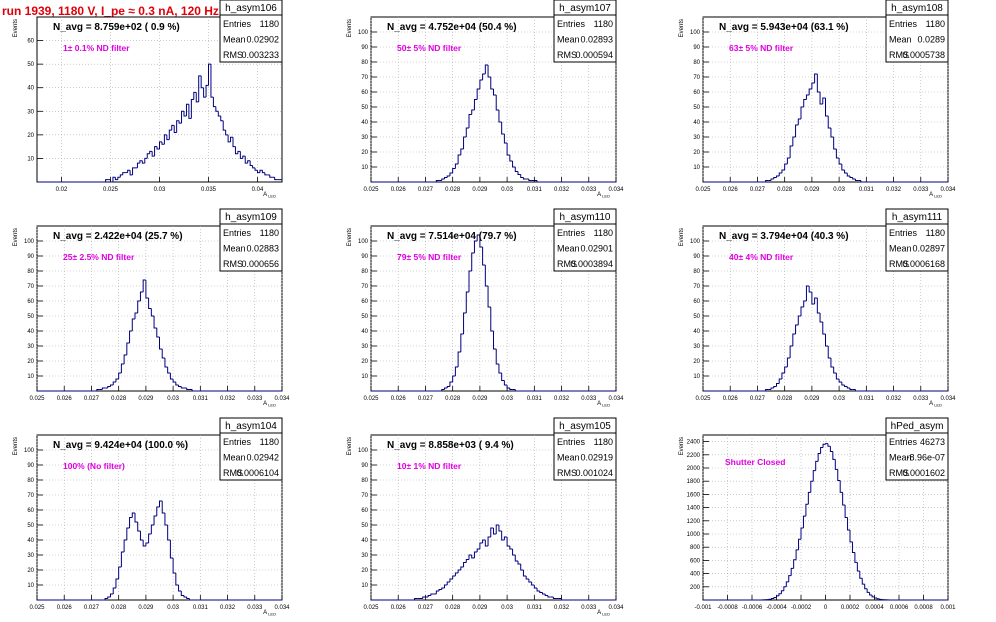 Image resolution: width=996 pixels, height=622 pixels. I want to click on stats-value: 0.0006168, so click(923, 264).